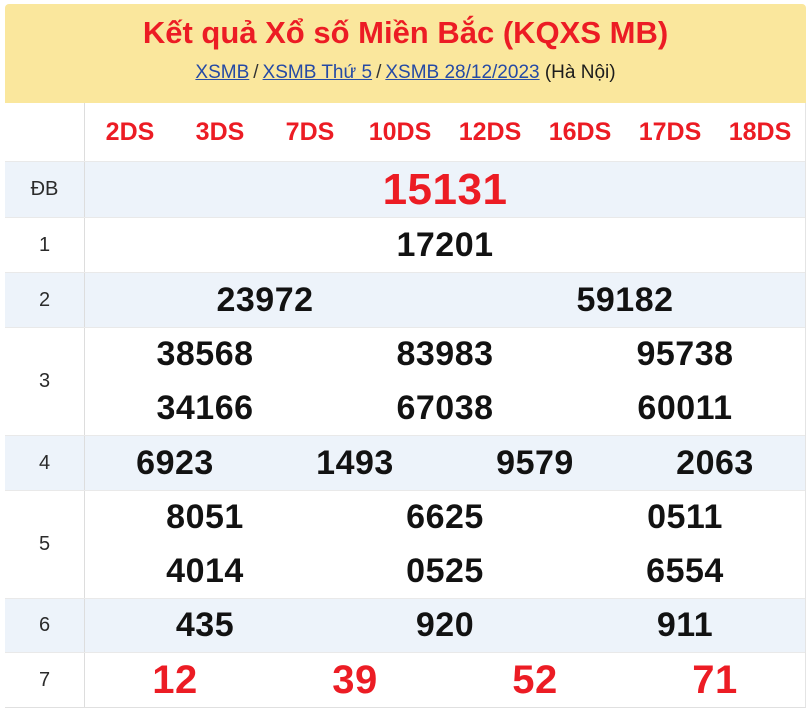  Describe the element at coordinates (462, 72) in the screenshot. I see `breadcrumb-link-xsmb-date: XSMB 28/12/2023` at that location.